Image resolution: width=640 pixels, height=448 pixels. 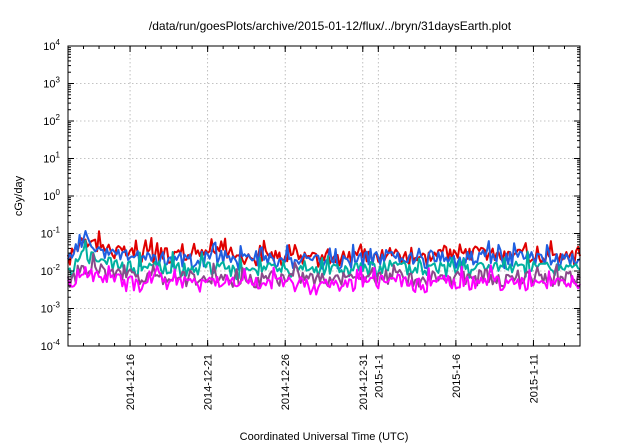 I want to click on y-tick-label: 10⁻³, so click(x=51, y=308).